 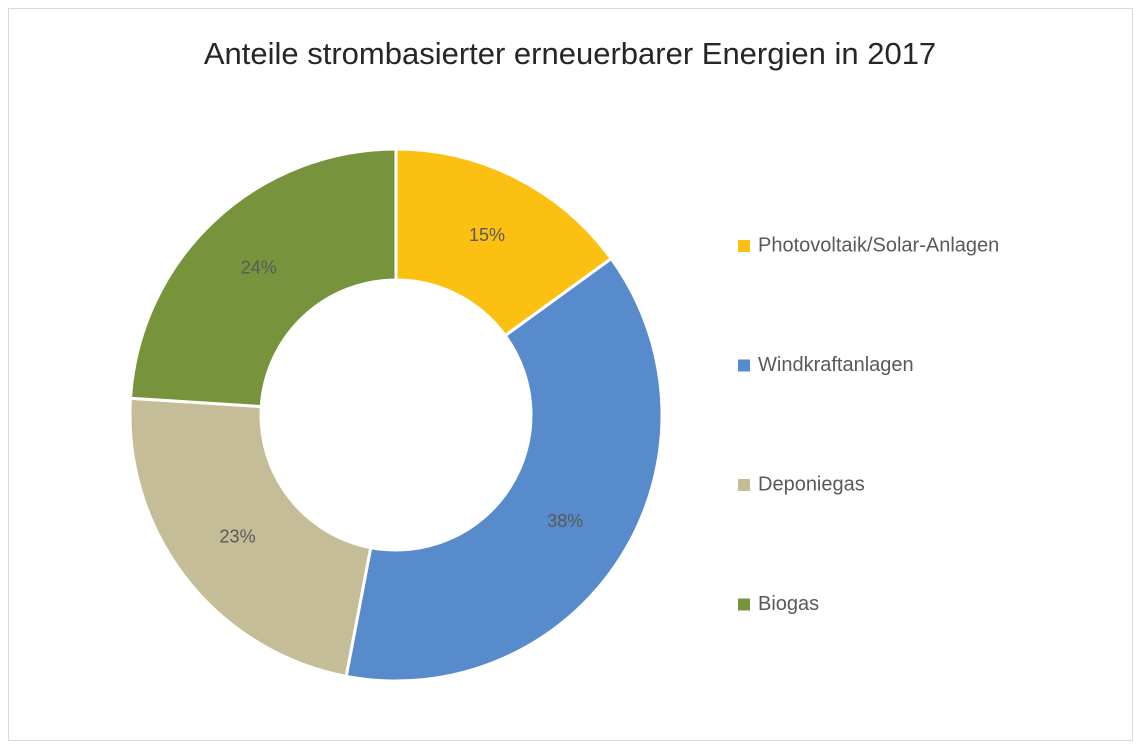 What do you see at coordinates (238, 537) in the screenshot?
I see `data-label: 23%` at bounding box center [238, 537].